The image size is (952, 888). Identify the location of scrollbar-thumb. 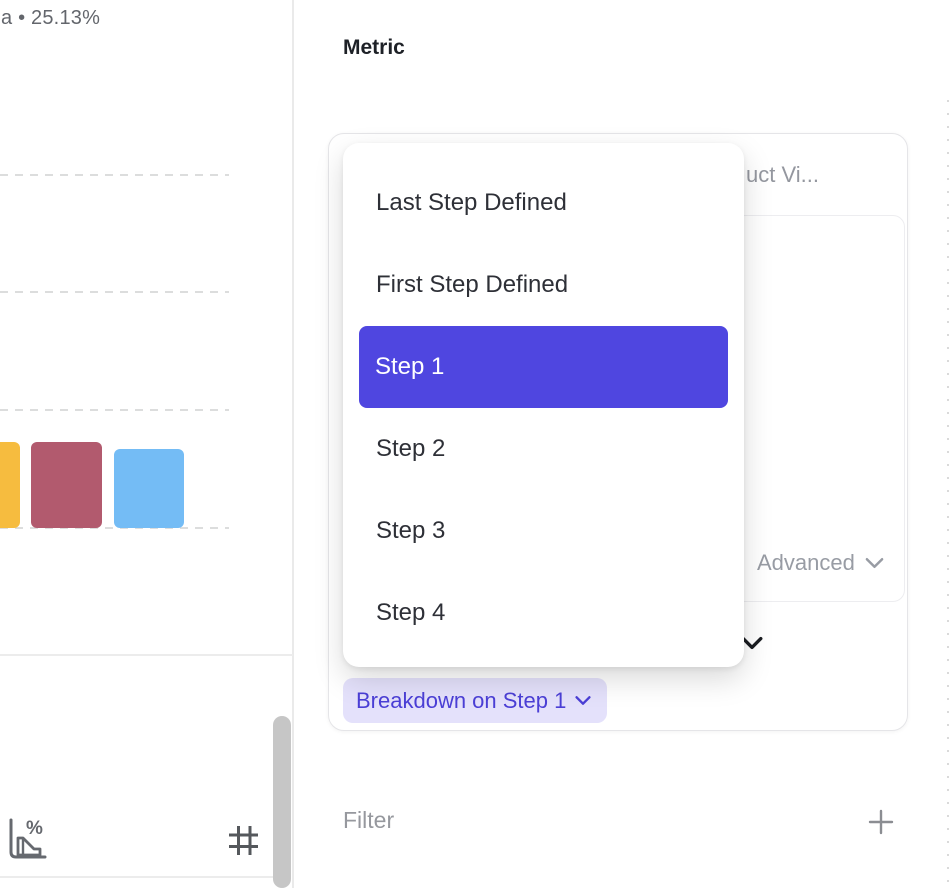
(282, 802).